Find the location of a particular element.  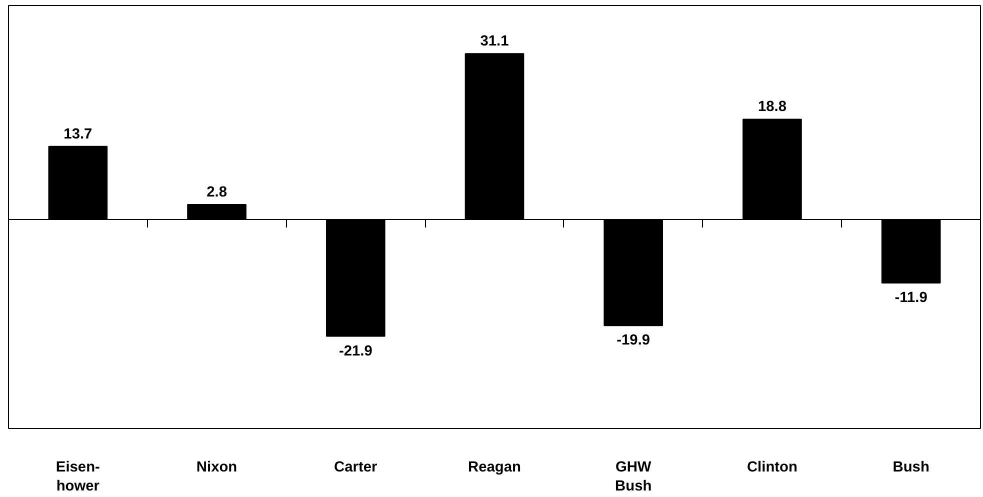

data-label: 13.7 is located at coordinates (78, 134).